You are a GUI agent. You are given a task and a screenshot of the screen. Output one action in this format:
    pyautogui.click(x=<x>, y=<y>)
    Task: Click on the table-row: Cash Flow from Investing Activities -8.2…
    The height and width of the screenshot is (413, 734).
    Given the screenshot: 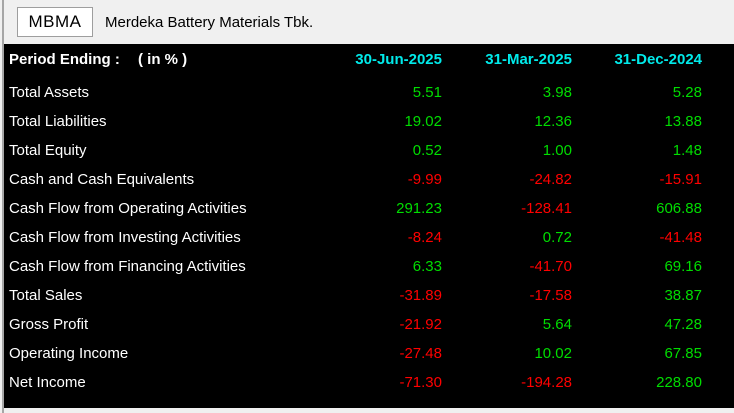 What is the action you would take?
    pyautogui.click(x=354, y=237)
    